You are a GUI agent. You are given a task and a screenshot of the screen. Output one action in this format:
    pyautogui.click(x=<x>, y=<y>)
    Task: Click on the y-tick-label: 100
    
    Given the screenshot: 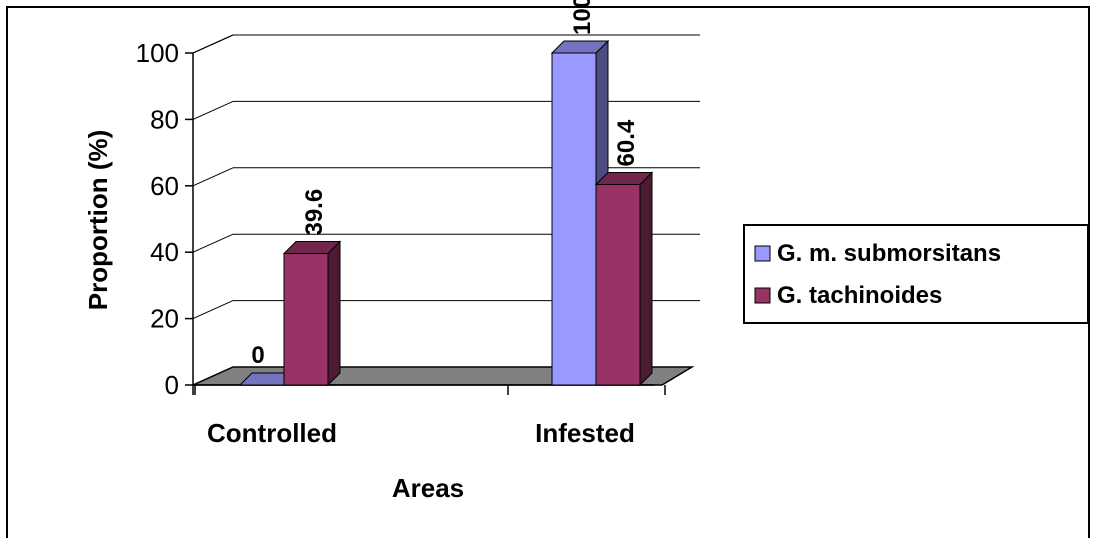 What is the action you would take?
    pyautogui.click(x=157, y=53)
    